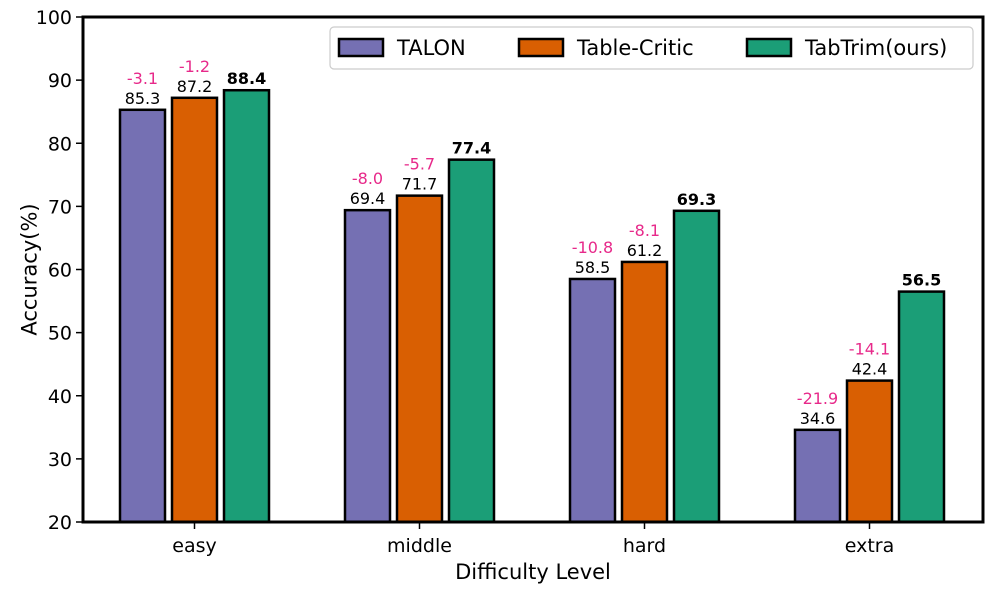 This screenshot has height=592, width=996. I want to click on bar-talon-middle, so click(367, 366).